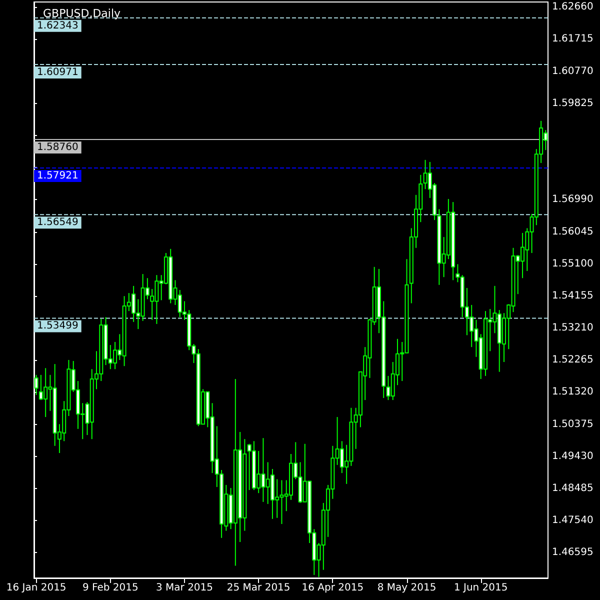 The width and height of the screenshot is (600, 600). I want to click on text: GBPUSD,Daily, so click(82, 13).